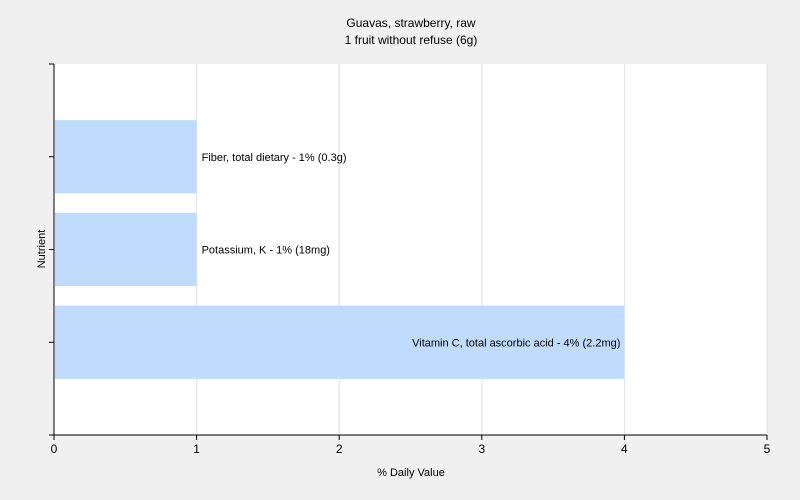  Describe the element at coordinates (411, 40) in the screenshot. I see `chart-subtitle: 1 fruit without refuse (6g)` at that location.